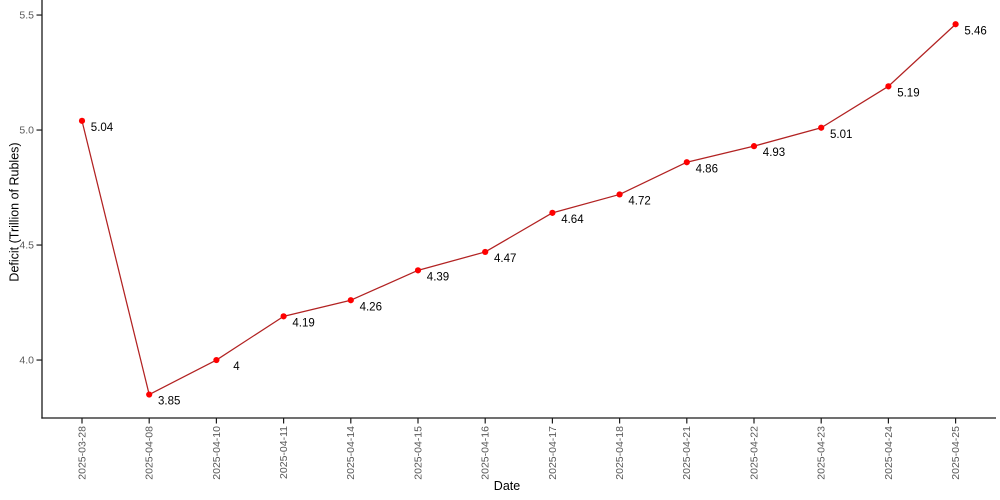 The width and height of the screenshot is (1000, 500). Describe the element at coordinates (26, 131) in the screenshot. I see `y-tick-label: 5.0` at that location.